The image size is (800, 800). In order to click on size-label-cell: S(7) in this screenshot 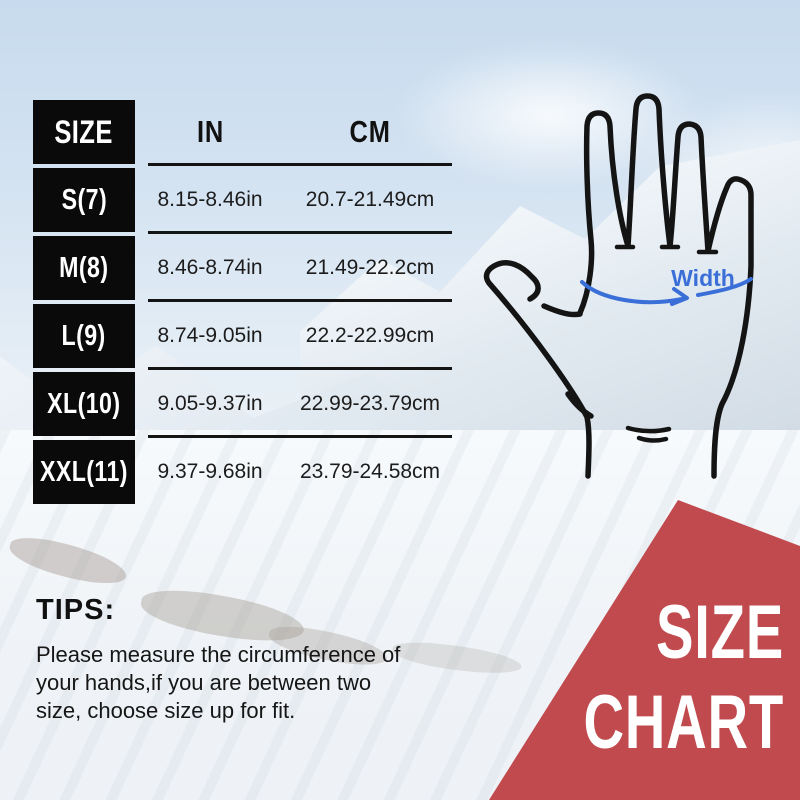, I will do `click(84, 200)`.